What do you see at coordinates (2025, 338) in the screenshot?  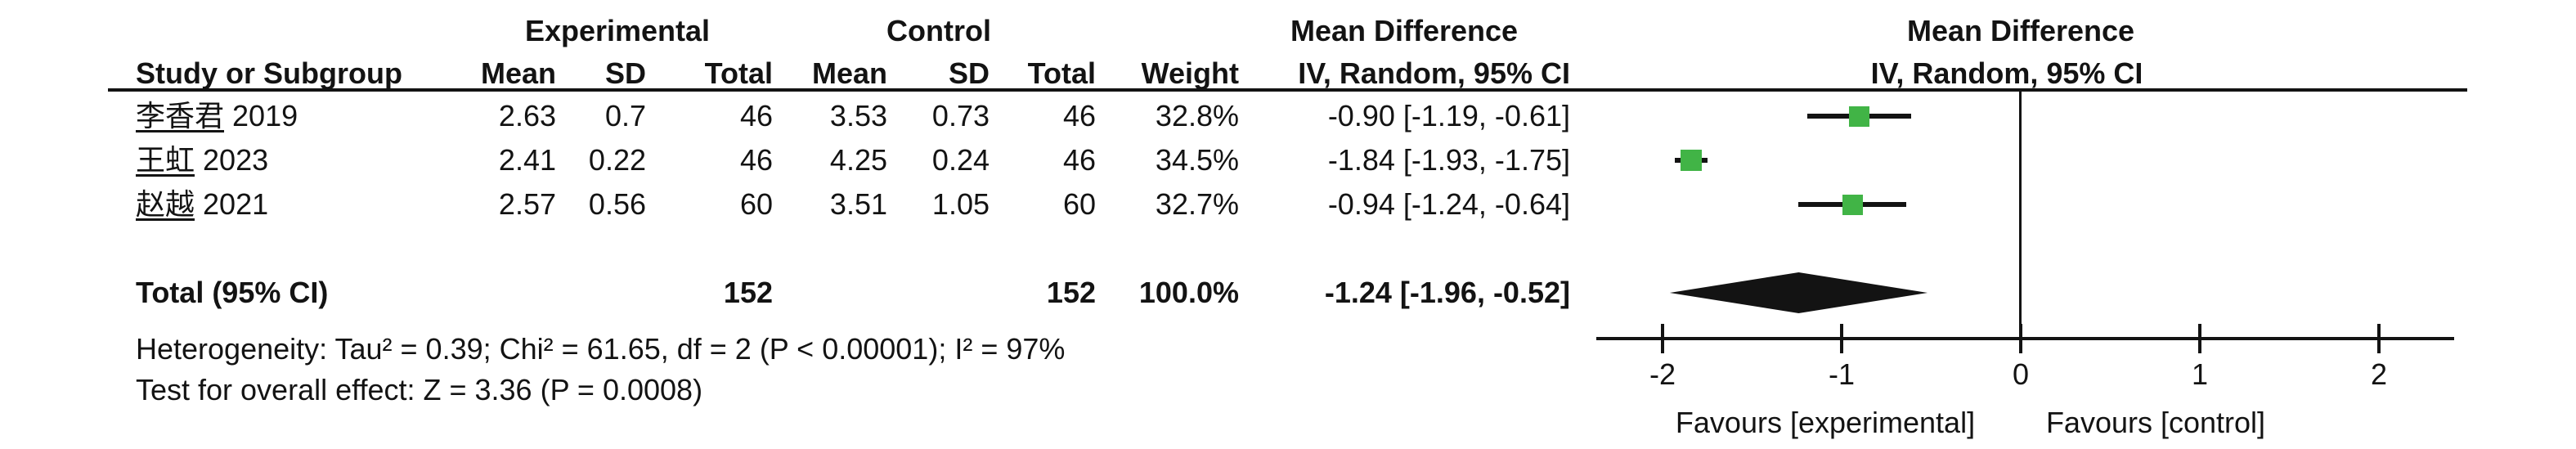 I see `x-axis-line` at bounding box center [2025, 338].